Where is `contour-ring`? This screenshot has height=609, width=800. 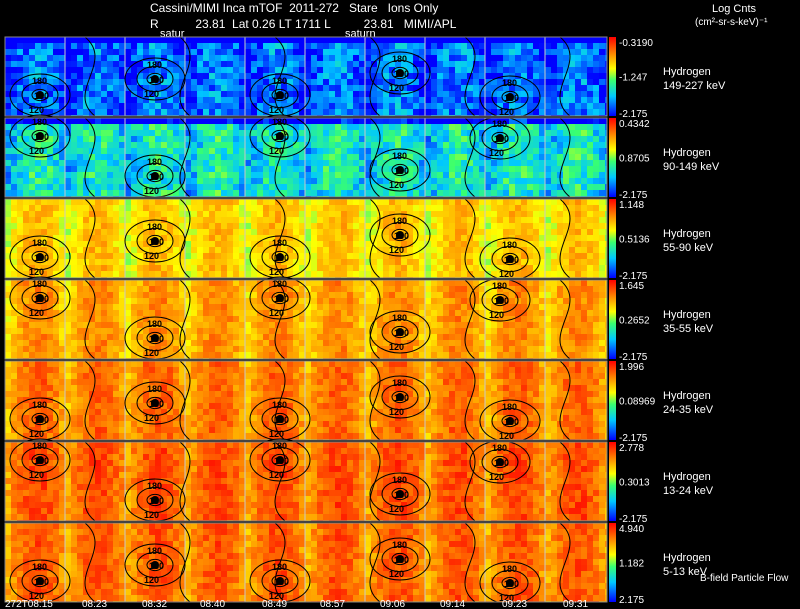 contour-ring is located at coordinates (400, 170).